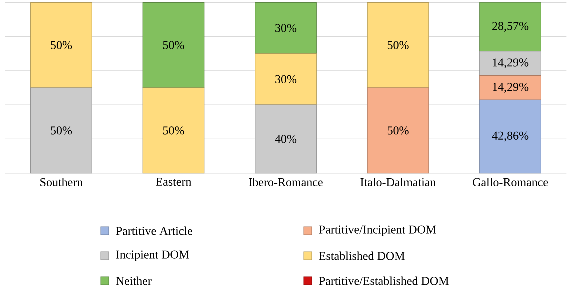 This screenshot has width=572, height=298. What do you see at coordinates (377, 231) in the screenshot?
I see `legend-label: Partitive/Incipient DOM` at bounding box center [377, 231].